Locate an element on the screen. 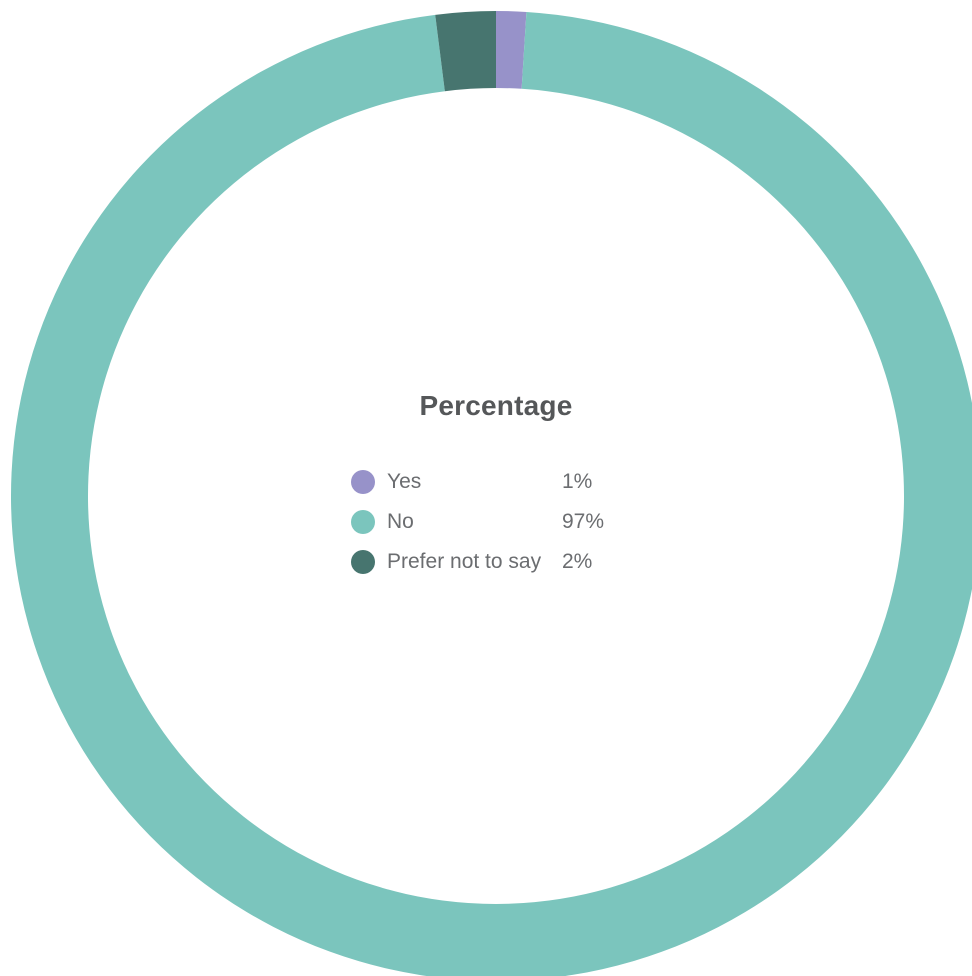 The height and width of the screenshot is (976, 972). chart-title: Percentage is located at coordinates (496, 405).